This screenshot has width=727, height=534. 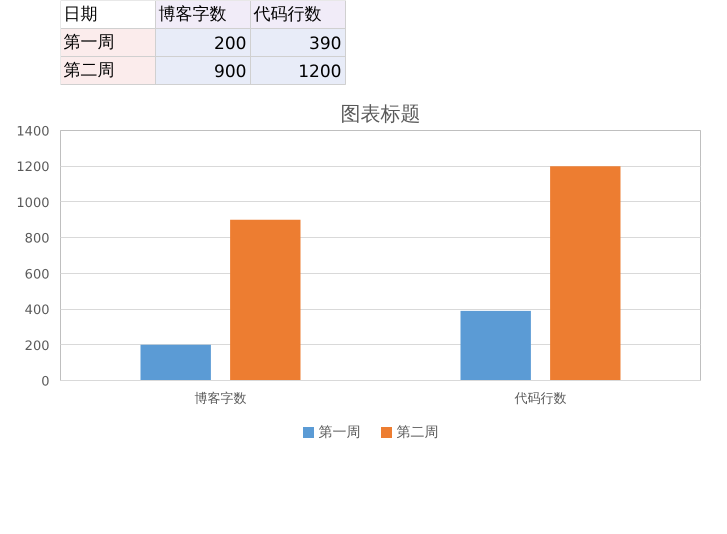 What do you see at coordinates (33, 203) in the screenshot?
I see `y-tick-label: 1000` at bounding box center [33, 203].